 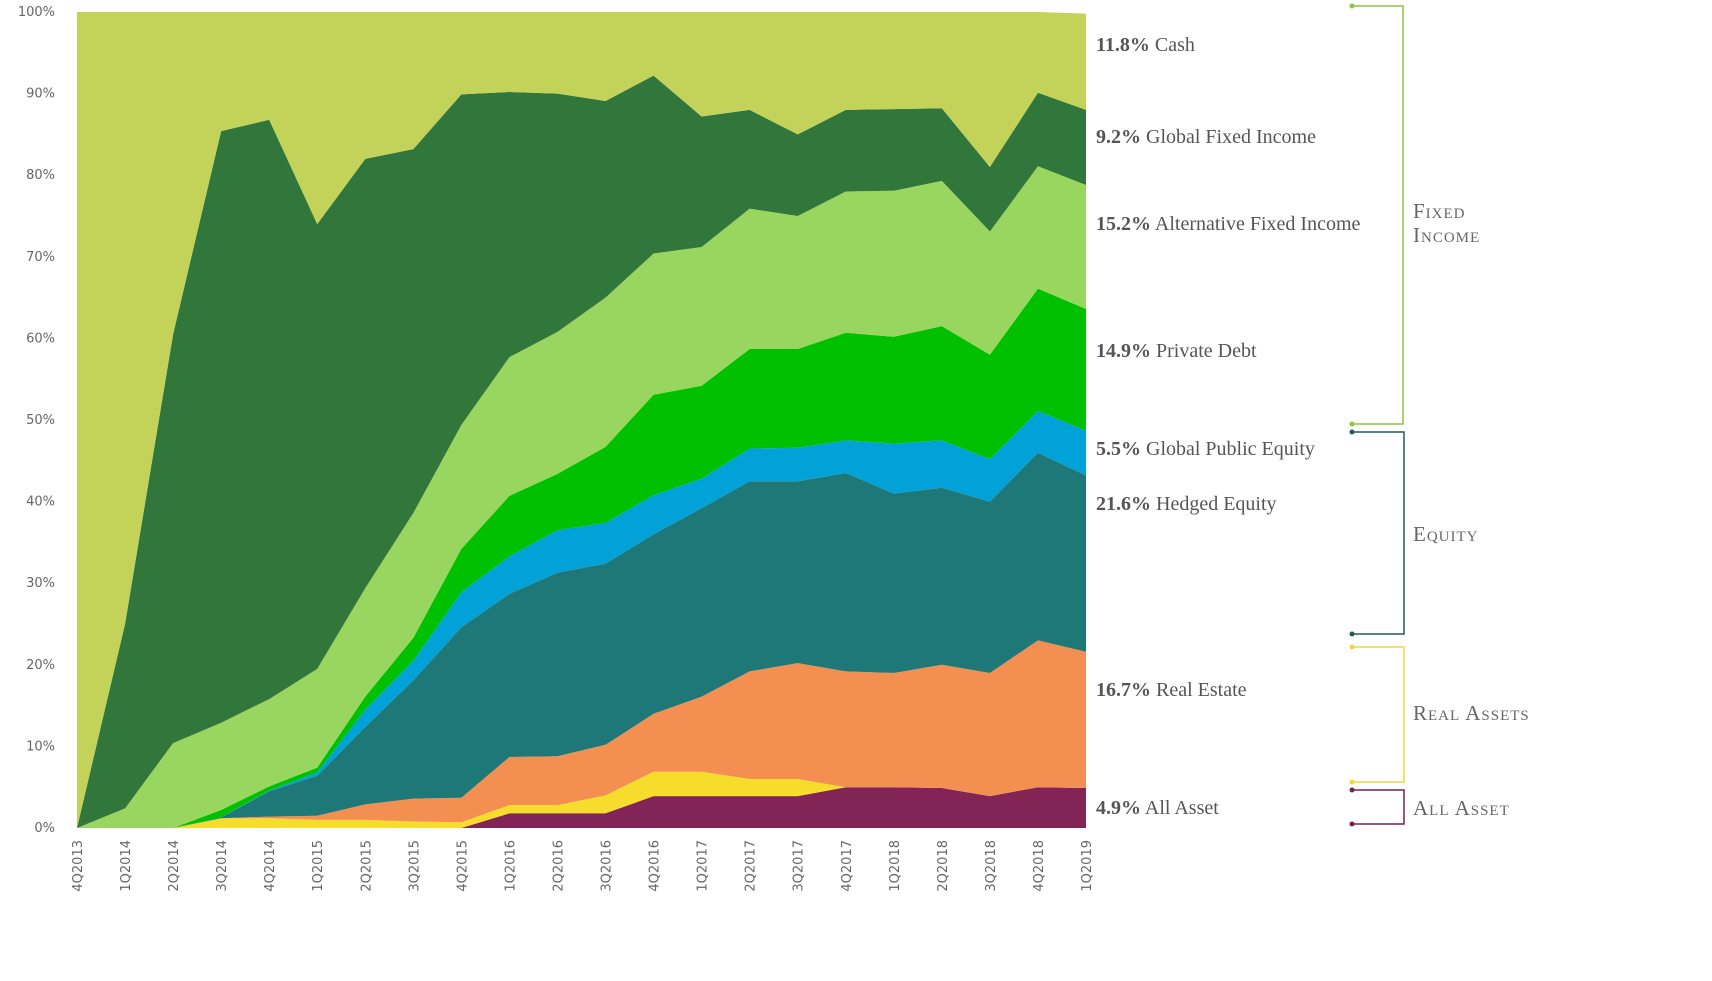 What do you see at coordinates (40, 338) in the screenshot?
I see `y-tick-label: 60%` at bounding box center [40, 338].